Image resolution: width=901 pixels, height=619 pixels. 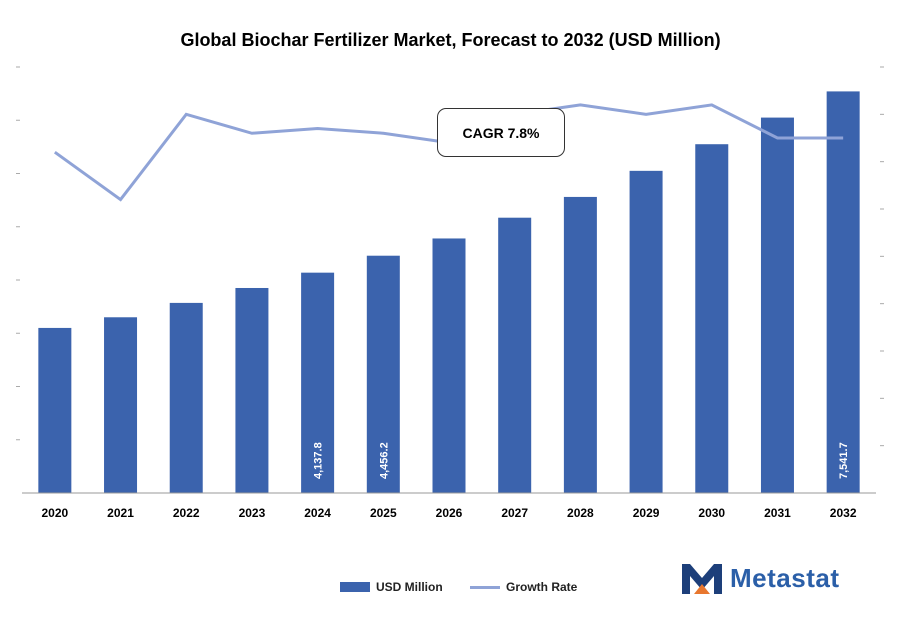 What do you see at coordinates (777, 513) in the screenshot?
I see `x-tick-label-2031: 2031` at bounding box center [777, 513].